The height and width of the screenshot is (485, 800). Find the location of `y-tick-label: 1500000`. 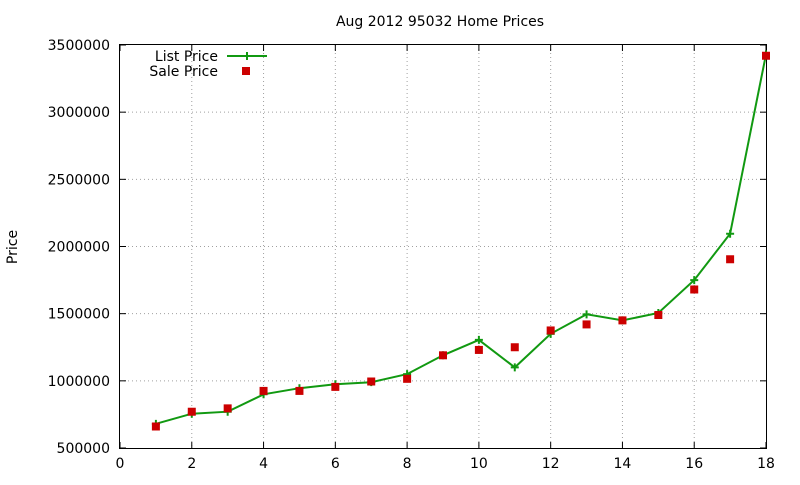

y-tick-label: 1500000 is located at coordinates (79, 315).